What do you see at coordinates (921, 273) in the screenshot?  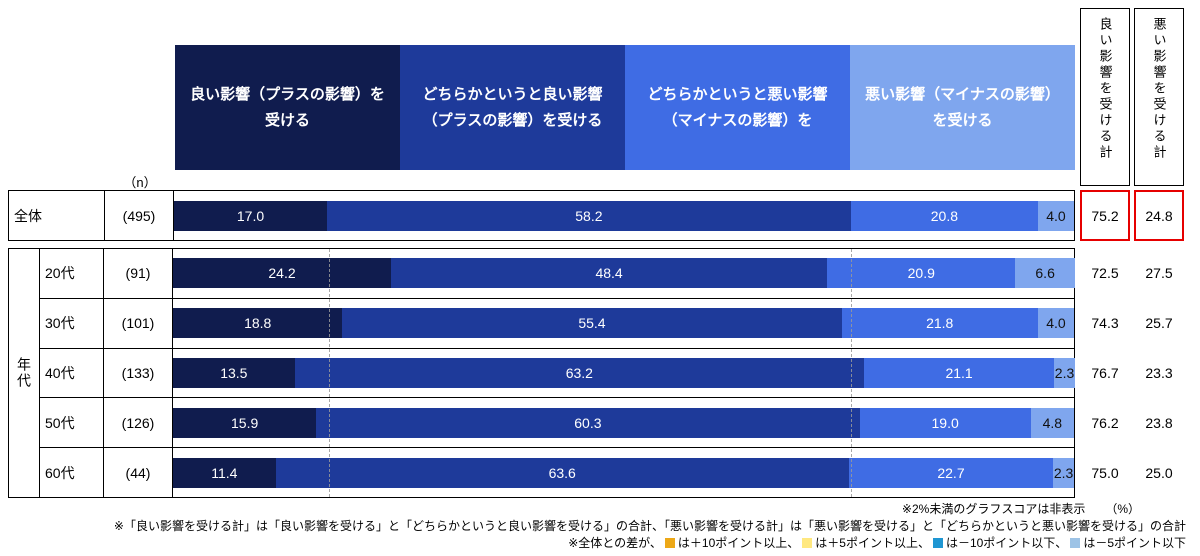 I see `bar-segment-3: 20.9` at bounding box center [921, 273].